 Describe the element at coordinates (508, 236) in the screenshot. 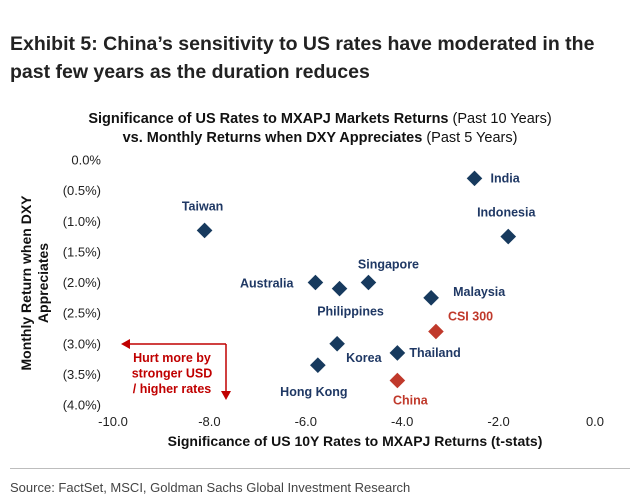

I see `point-indonesia` at that location.